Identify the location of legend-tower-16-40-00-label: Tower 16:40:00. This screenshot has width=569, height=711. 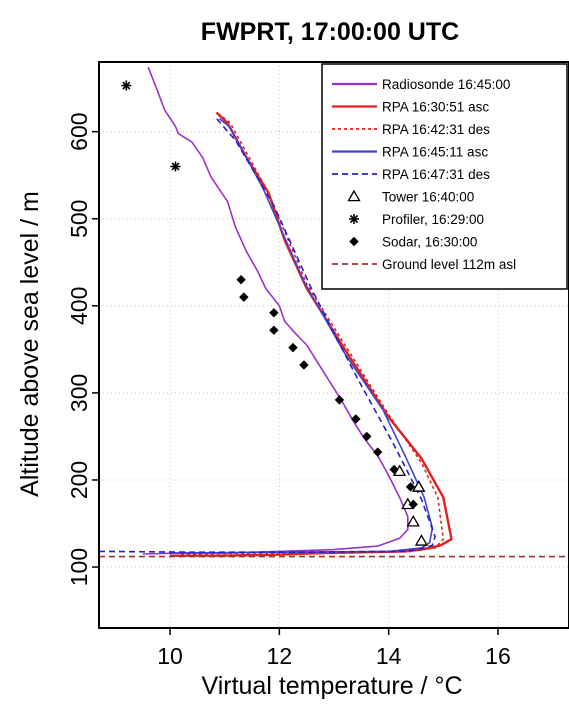
(428, 197).